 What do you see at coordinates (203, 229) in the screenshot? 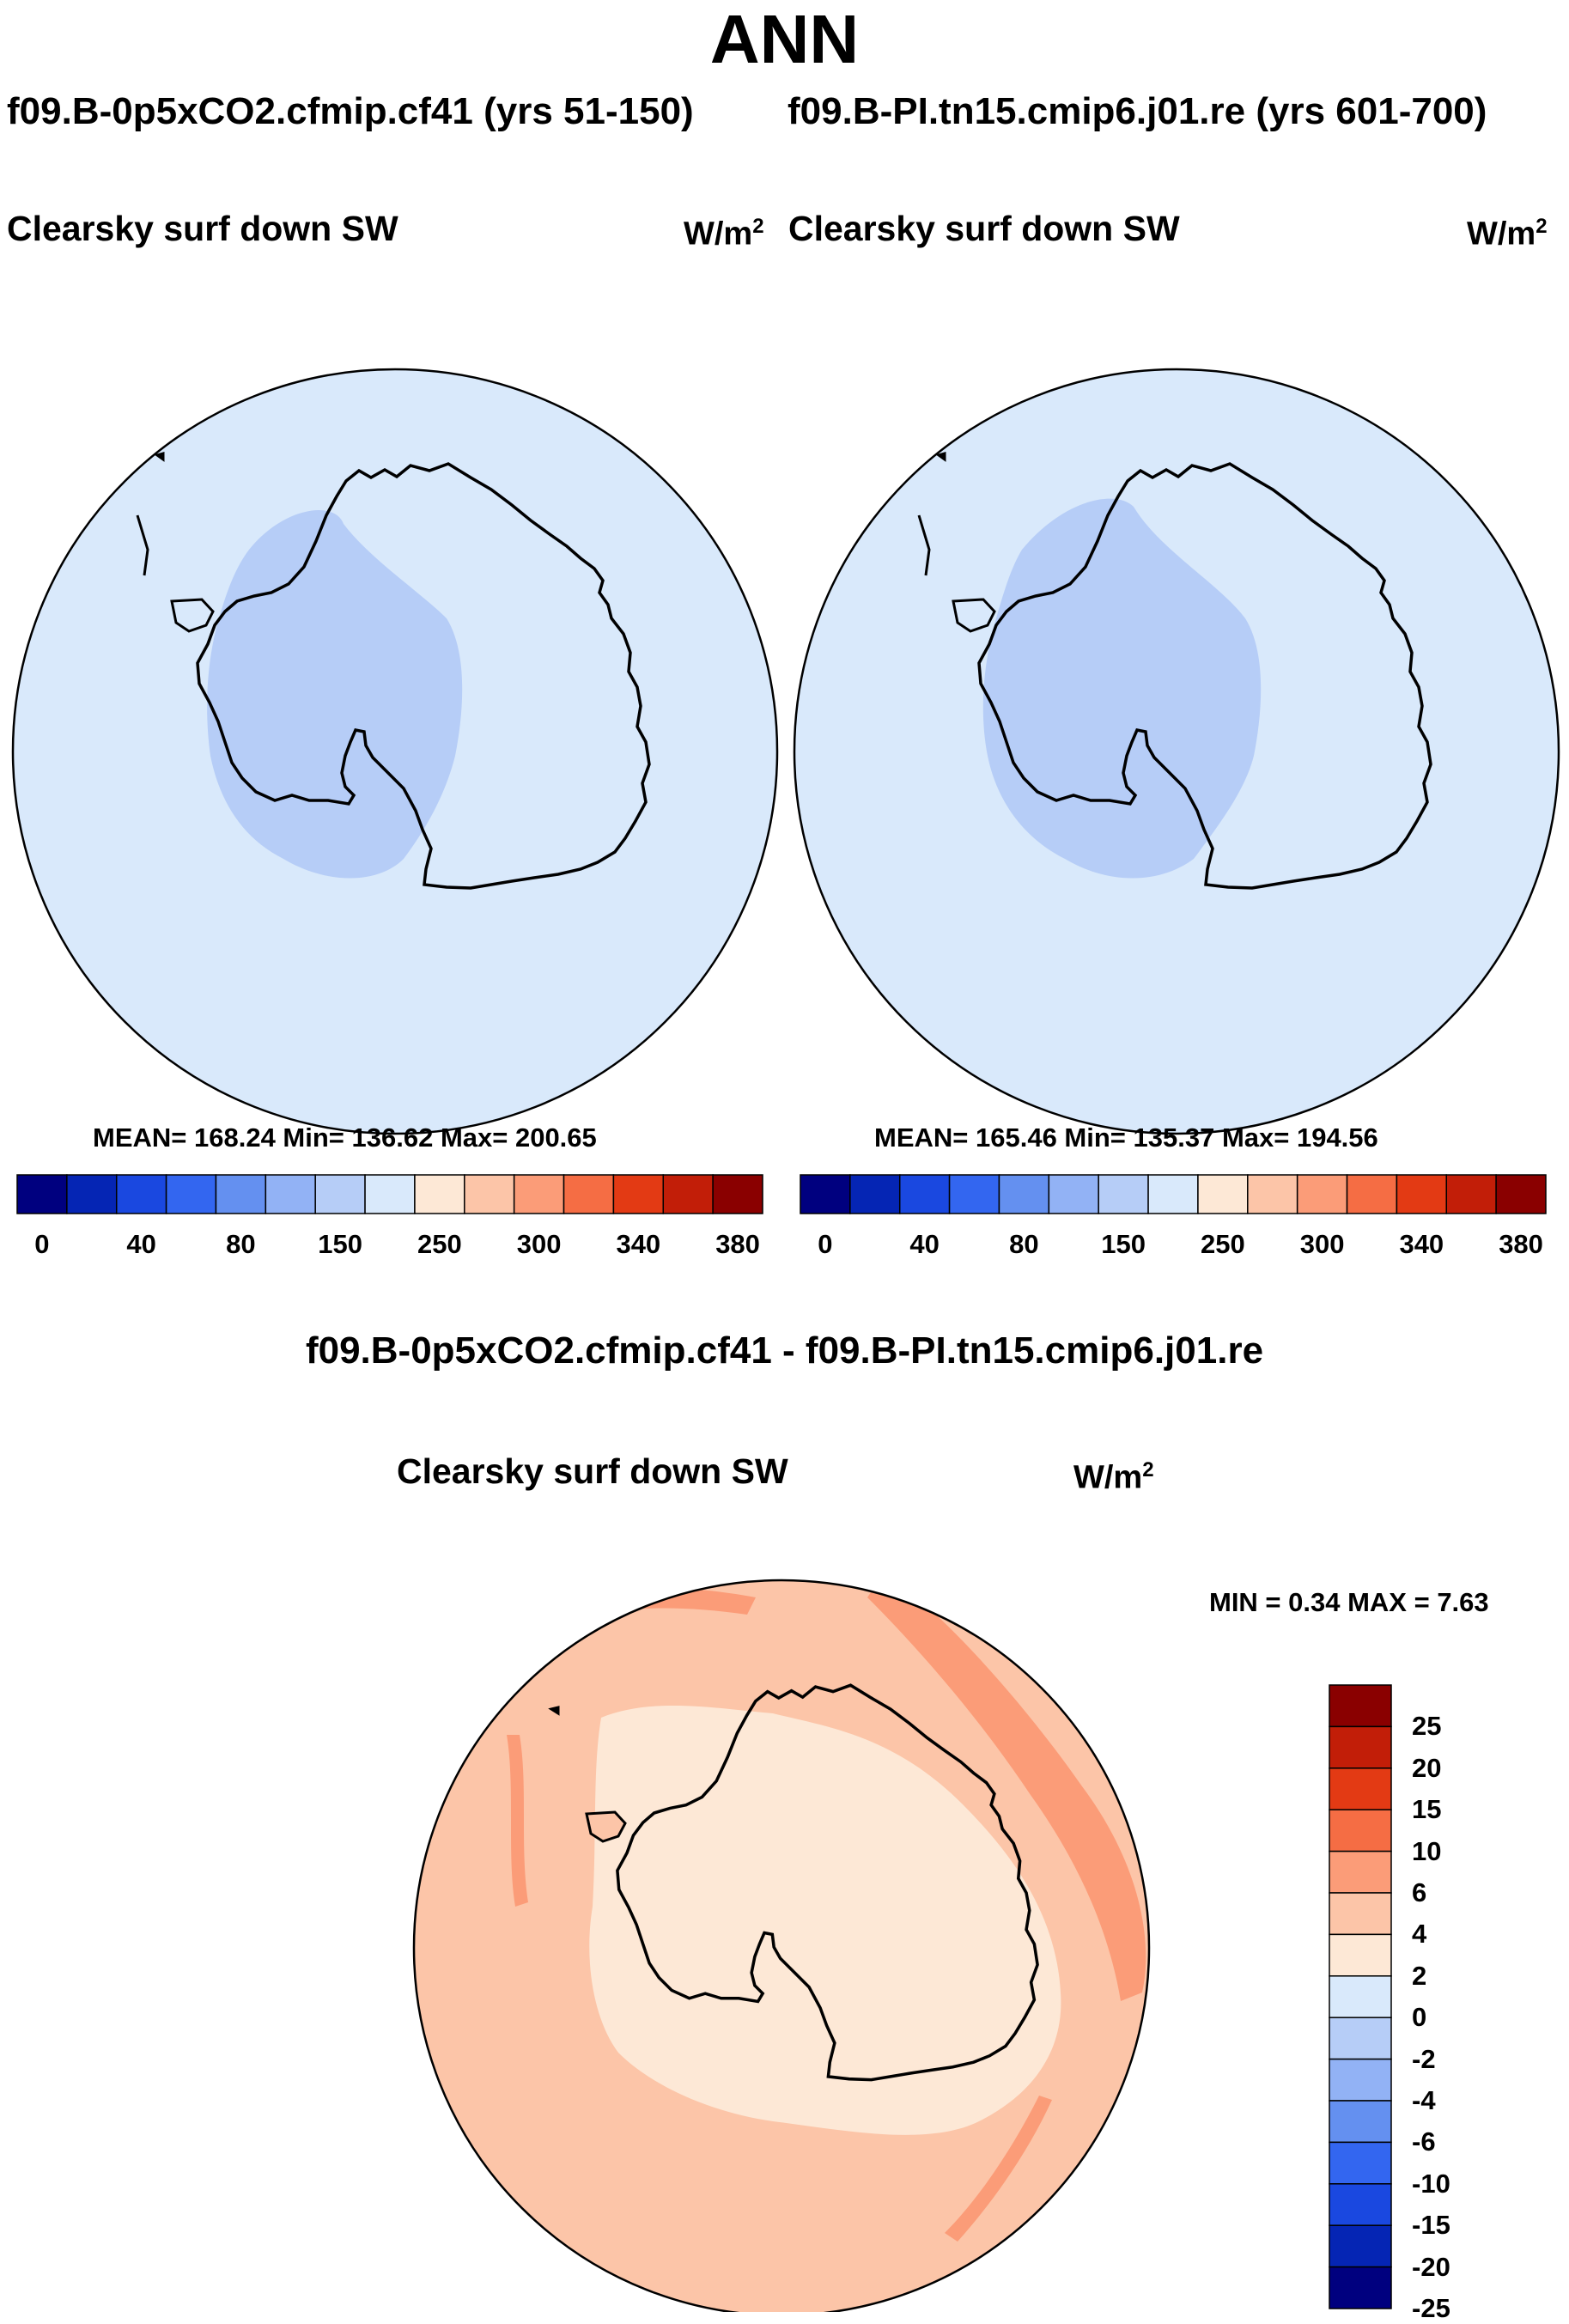
I see `panel-title-left: Clearsky surf down SW` at bounding box center [203, 229].